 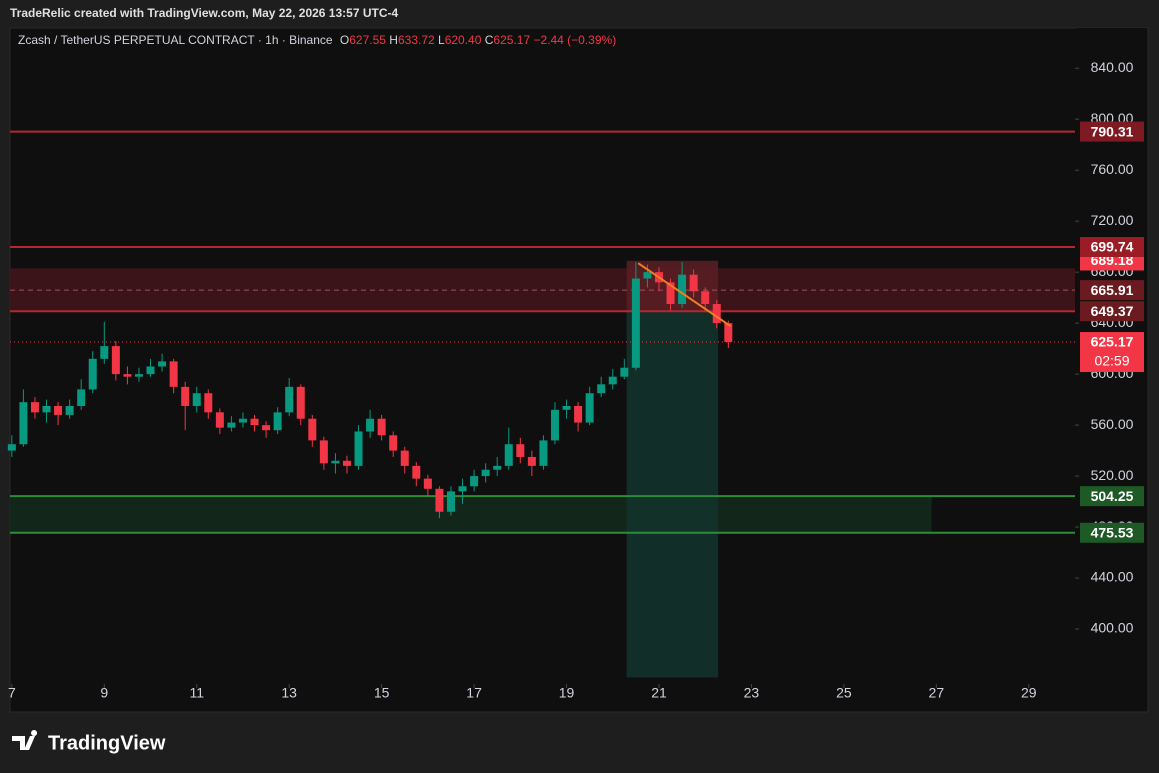 I want to click on price-label: 699.74, so click(x=1112, y=247).